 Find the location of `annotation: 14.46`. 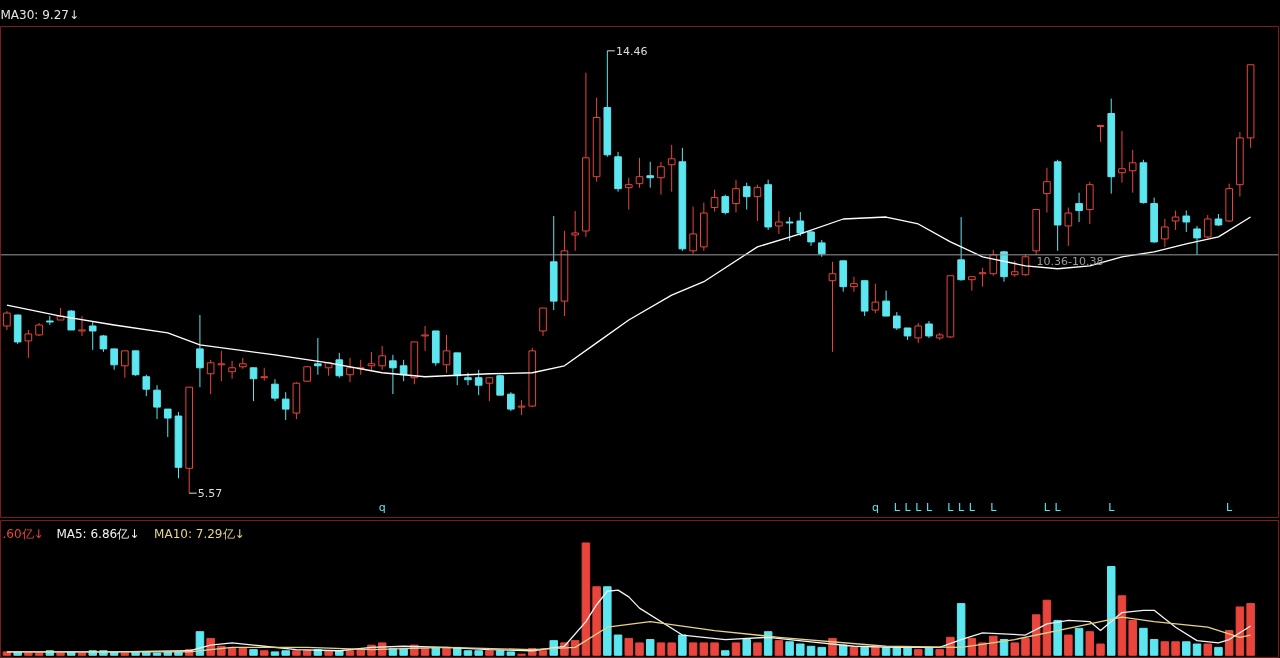

annotation: 14.46 is located at coordinates (631, 51).